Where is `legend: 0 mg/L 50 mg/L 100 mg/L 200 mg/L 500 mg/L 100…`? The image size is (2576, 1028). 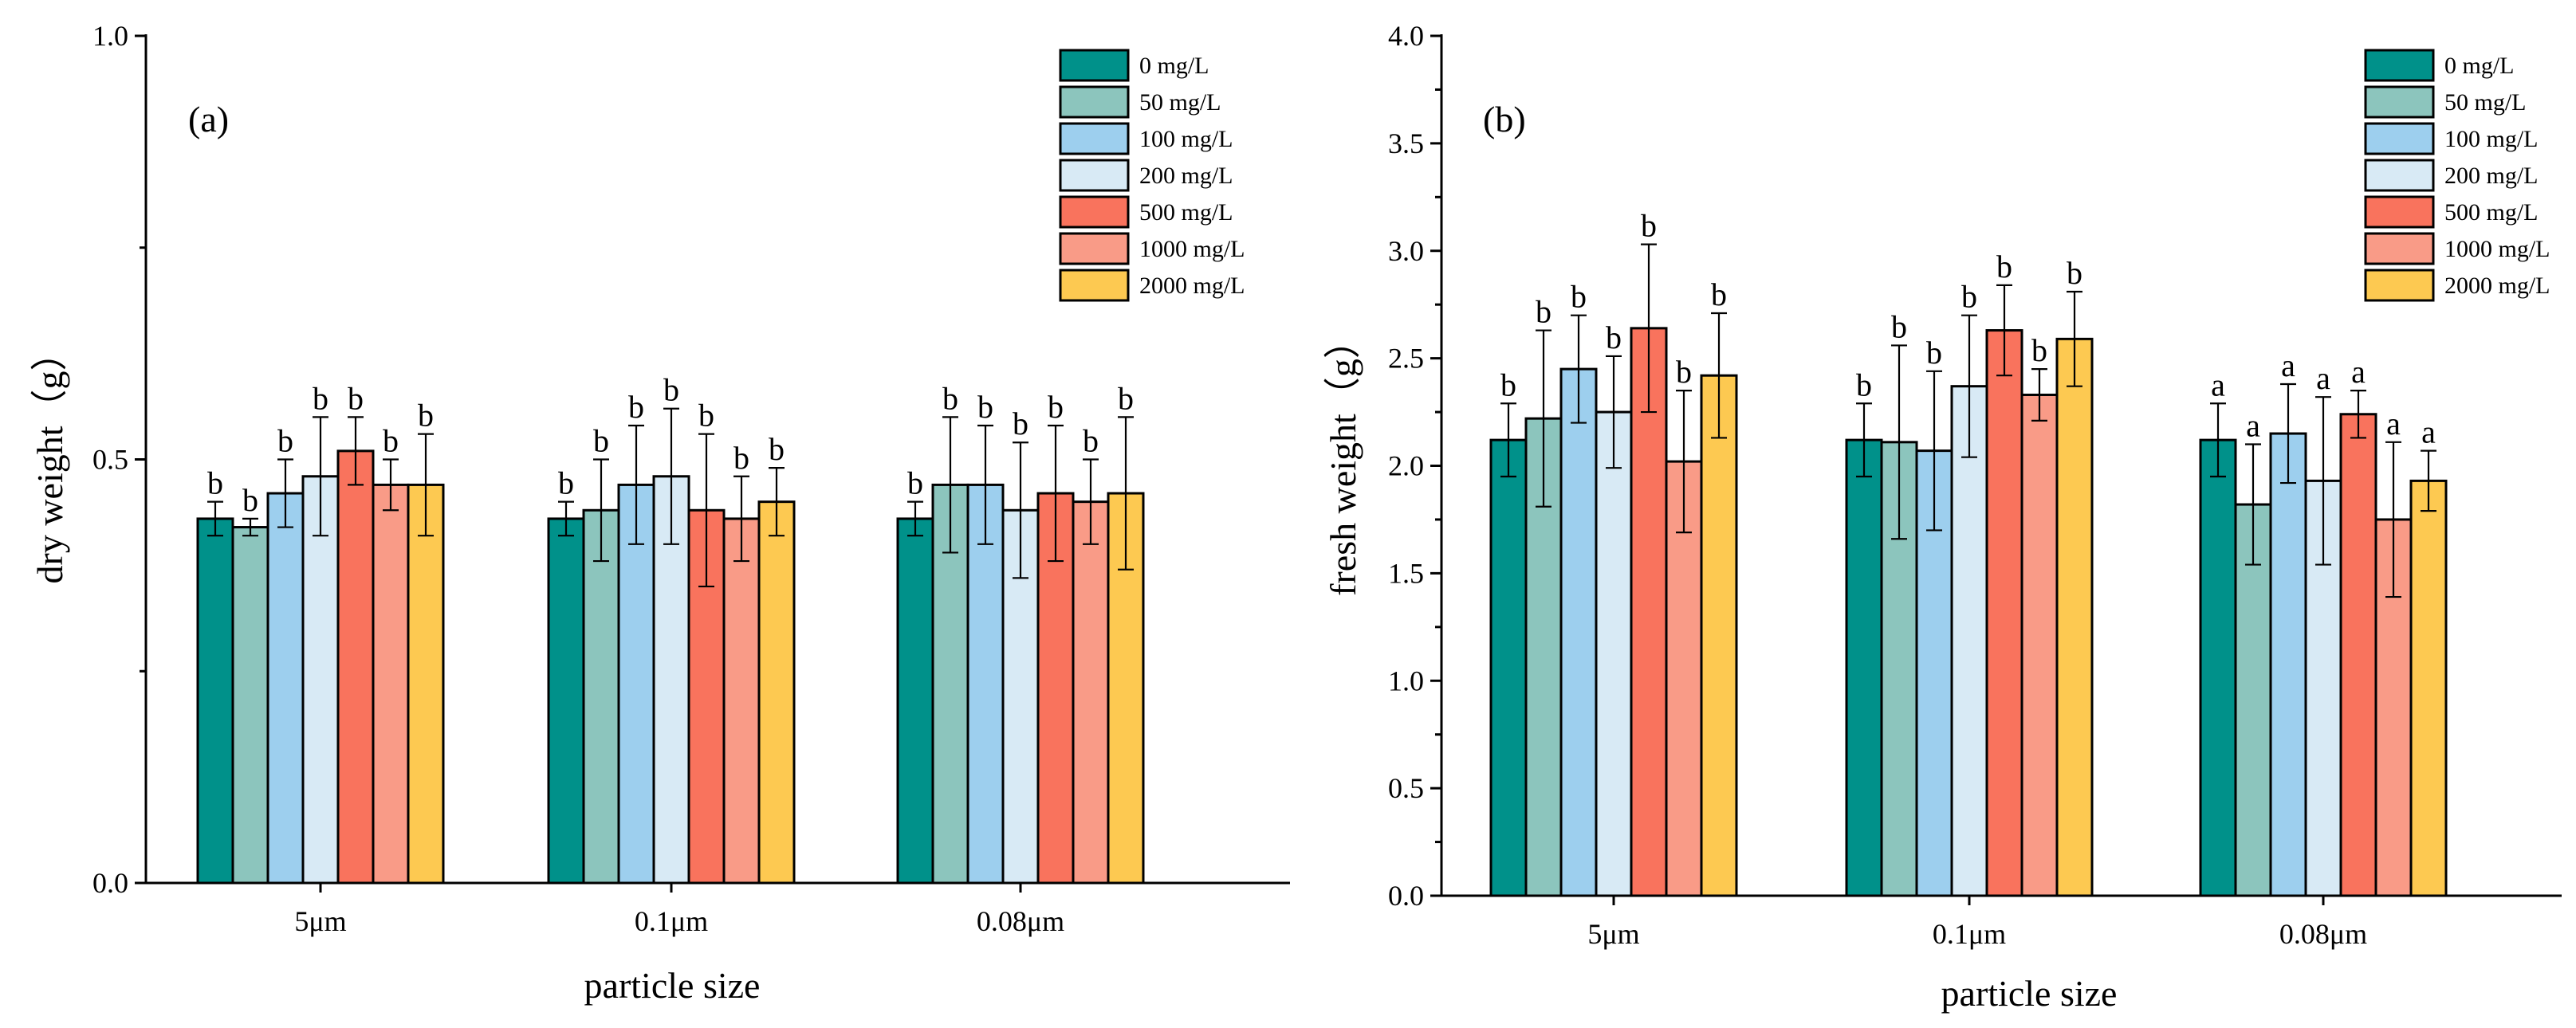
legend: 0 mg/L 50 mg/L 100 mg/L 200 mg/L 500 mg/L 100… is located at coordinates (2457, 175).